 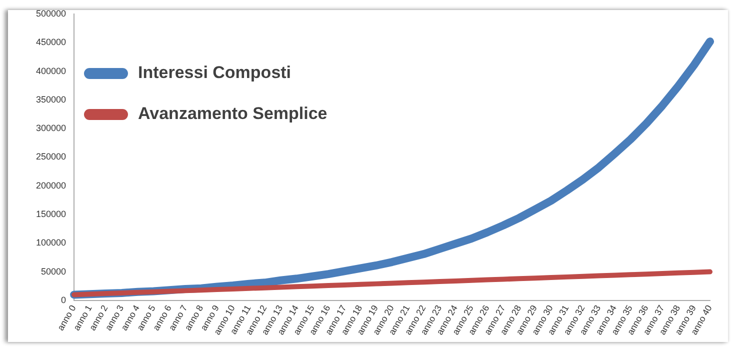 What do you see at coordinates (51, 243) in the screenshot?
I see `y-tick-label: 100000` at bounding box center [51, 243].